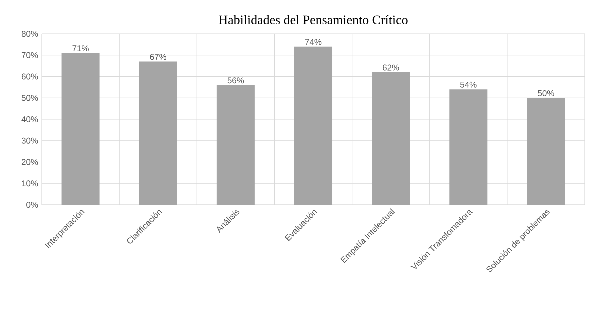 Image resolution: width=600 pixels, height=320 pixels. I want to click on data-label: 67%, so click(158, 57).